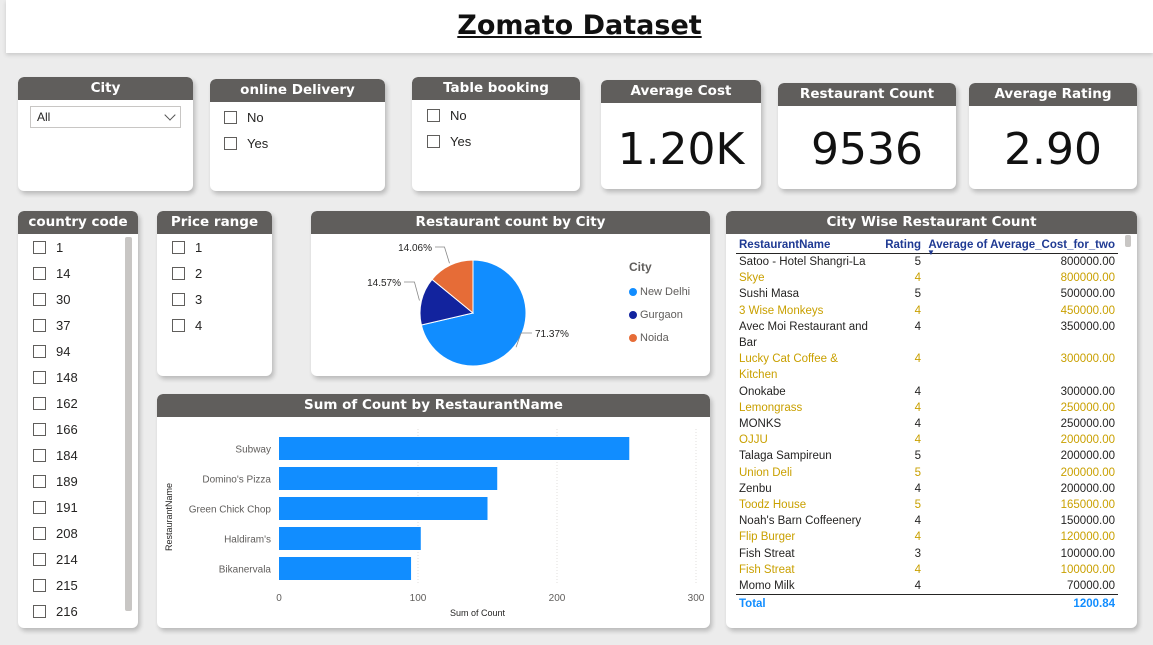 This screenshot has height=645, width=1153. Describe the element at coordinates (1087, 407) in the screenshot. I see `cell-avg-cost: 250000.00` at that location.